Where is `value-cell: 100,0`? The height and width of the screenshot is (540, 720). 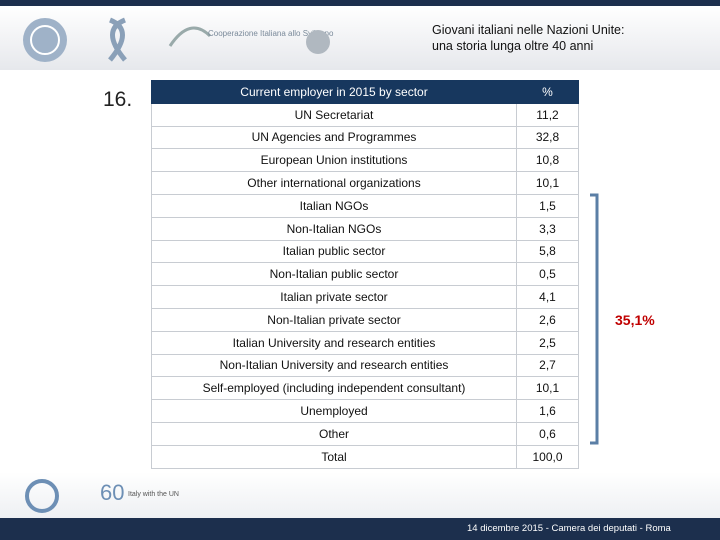
value-cell: 100,0 is located at coordinates (547, 456).